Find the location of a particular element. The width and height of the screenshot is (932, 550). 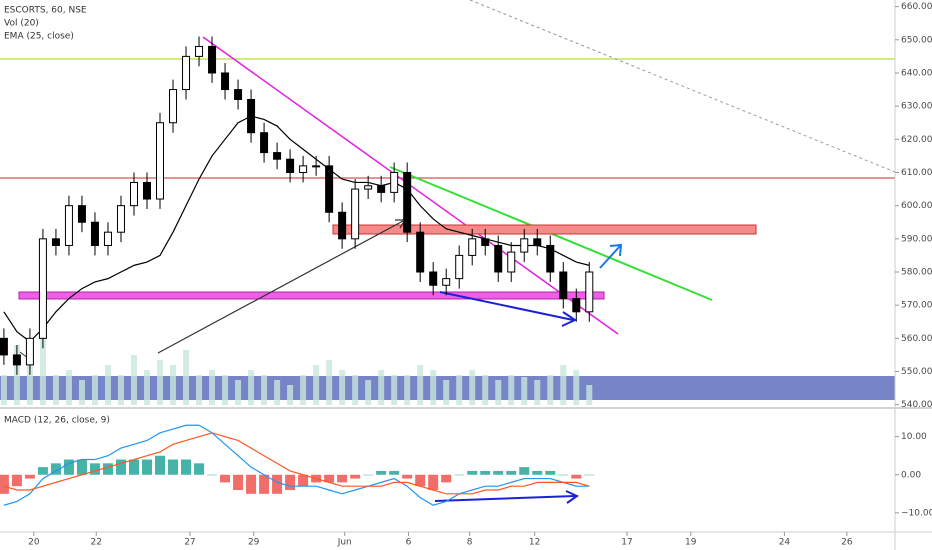

dashed-trendline is located at coordinates (682, 86).